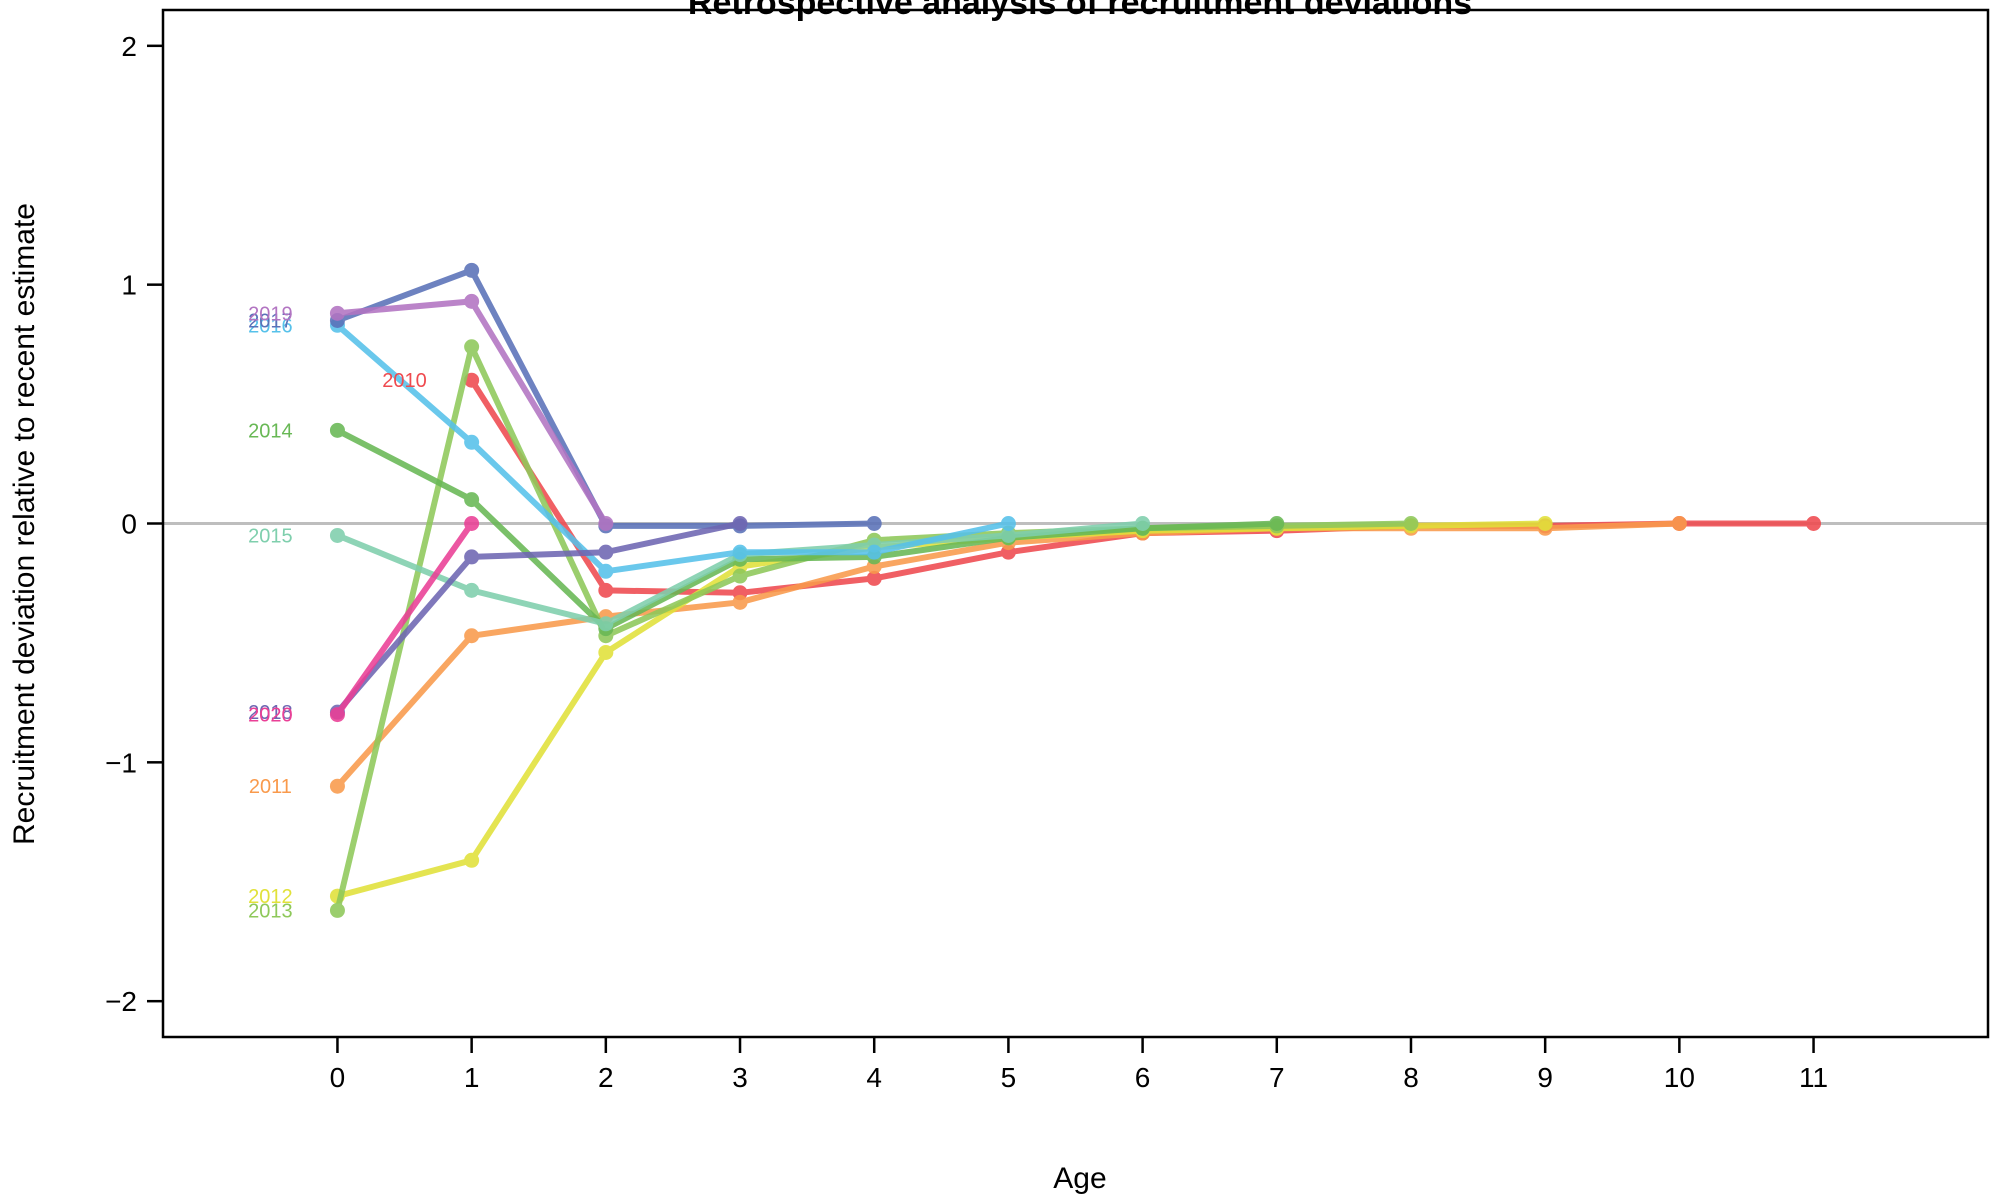 This screenshot has height=1200, width=2000. Describe the element at coordinates (129, 524) in the screenshot. I see `y-tick-label-0: 0` at that location.